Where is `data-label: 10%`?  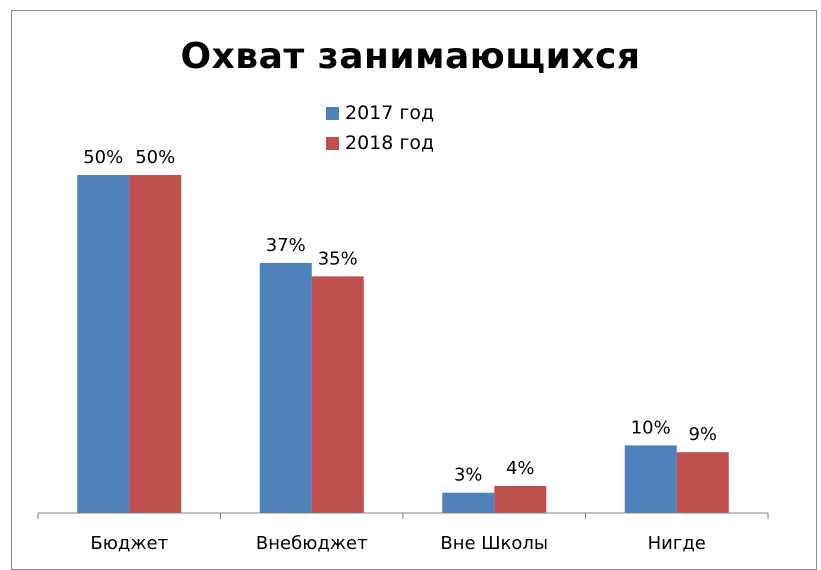
data-label: 10% is located at coordinates (651, 427).